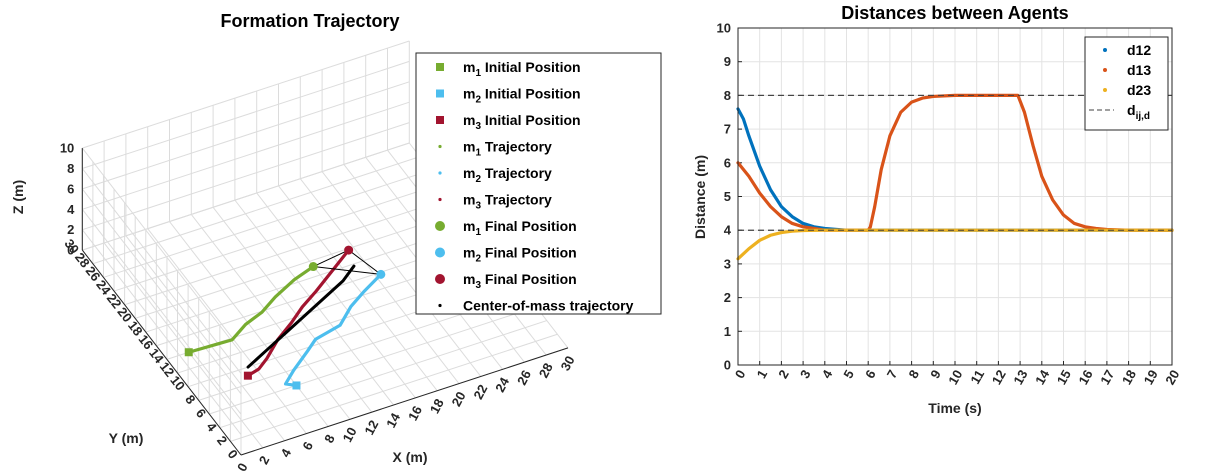  Describe the element at coordinates (727, 129) in the screenshot. I see `y-tick-label: 7` at that location.